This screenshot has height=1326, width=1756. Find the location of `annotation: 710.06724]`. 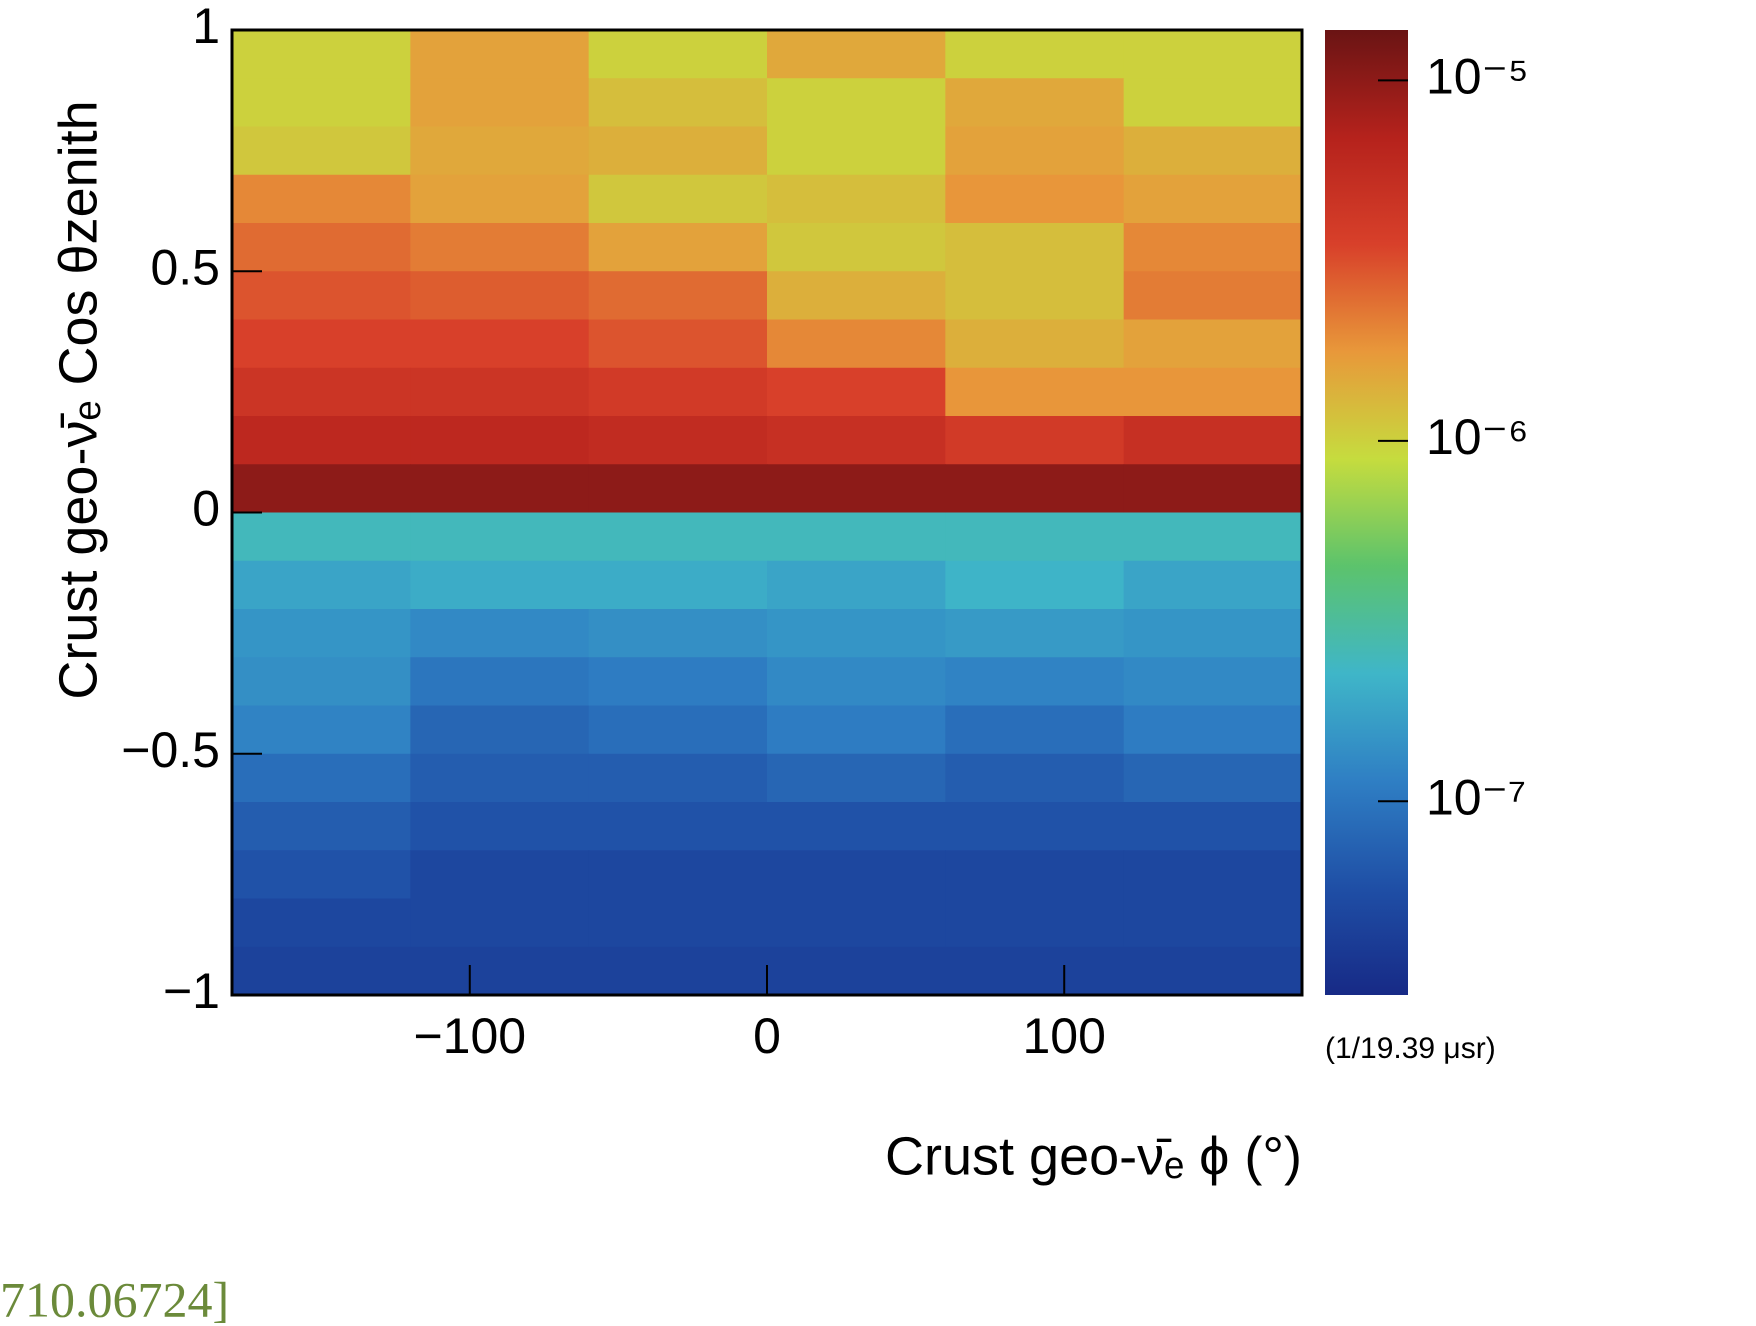

annotation: 710.06724] is located at coordinates (114, 1298).